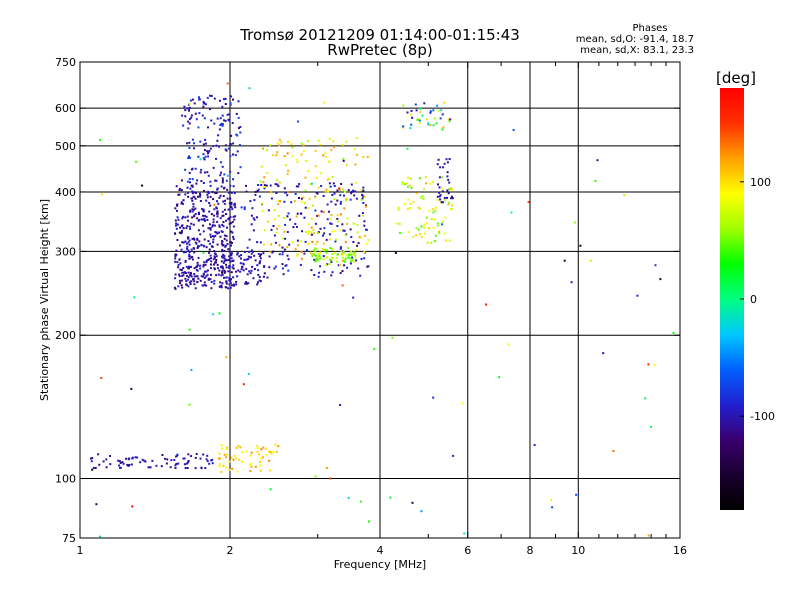 The image size is (800, 600). I want to click on x-axis-label: Frequency [MHz], so click(380, 564).